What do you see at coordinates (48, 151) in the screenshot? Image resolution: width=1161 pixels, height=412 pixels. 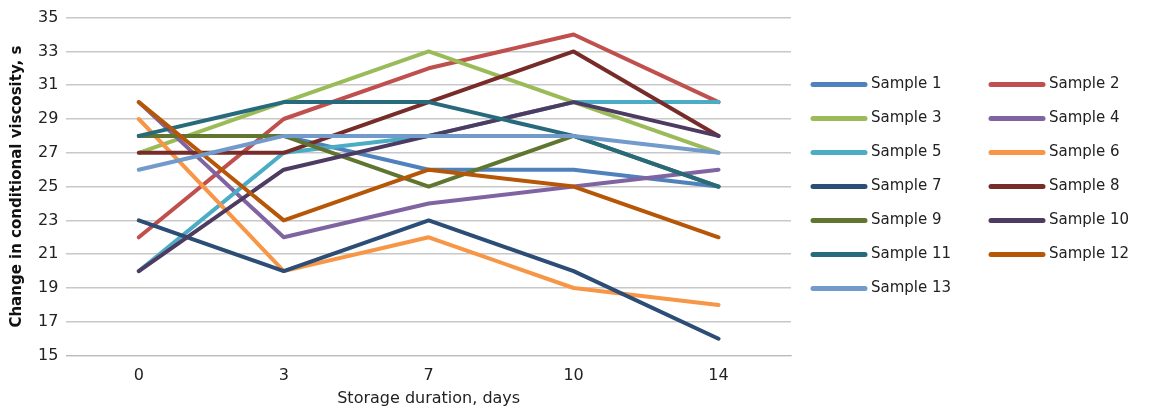 I see `y-tick-label: 27` at bounding box center [48, 151].